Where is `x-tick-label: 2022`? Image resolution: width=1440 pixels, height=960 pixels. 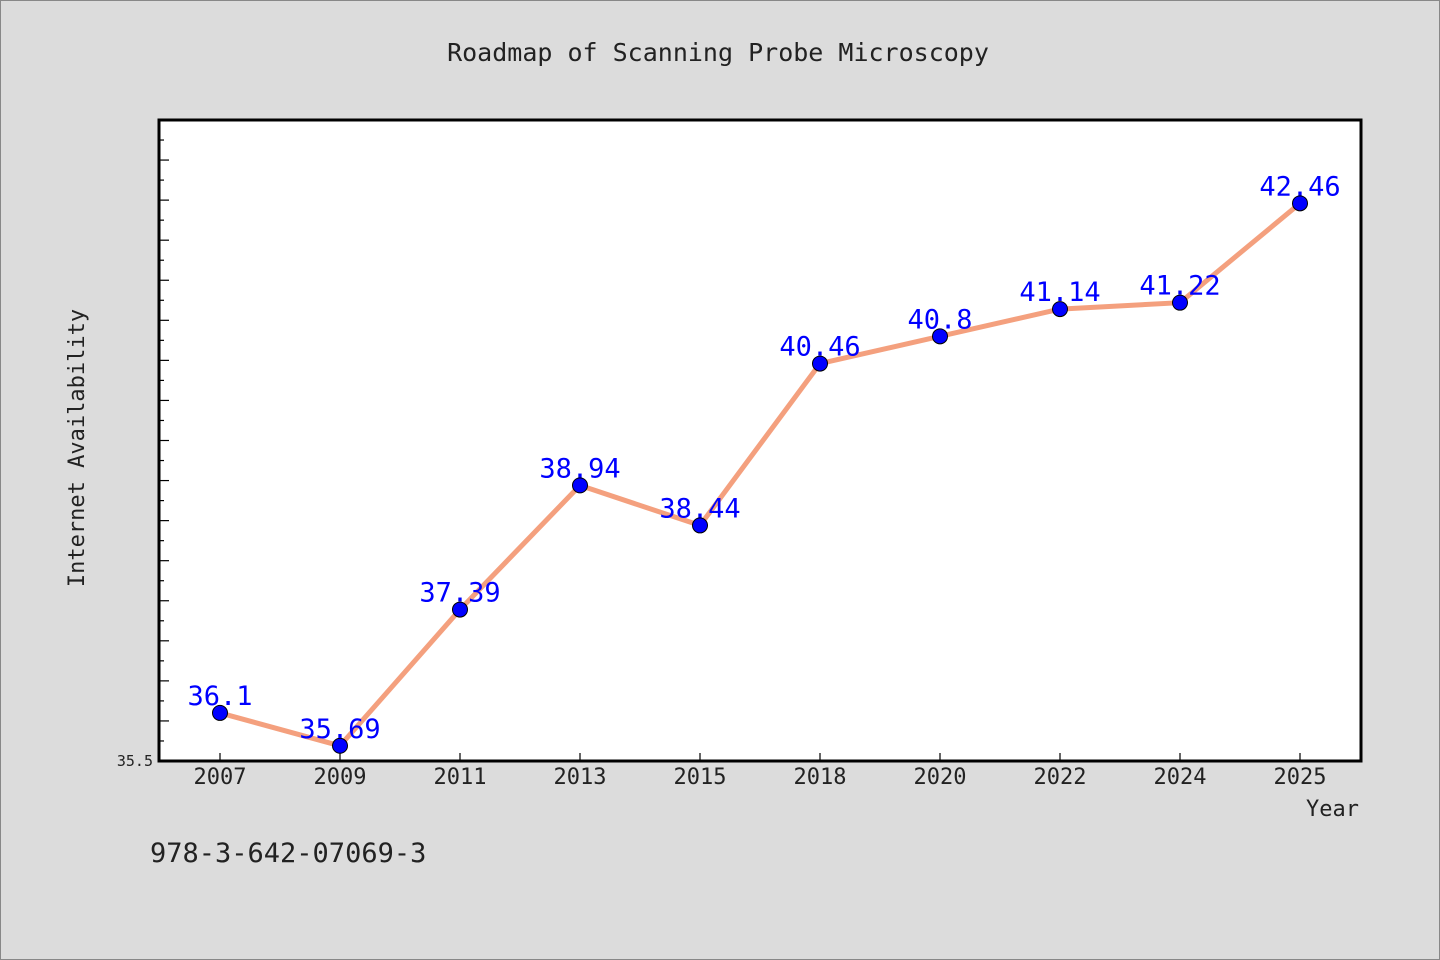 x-tick-label: 2022 is located at coordinates (1060, 777).